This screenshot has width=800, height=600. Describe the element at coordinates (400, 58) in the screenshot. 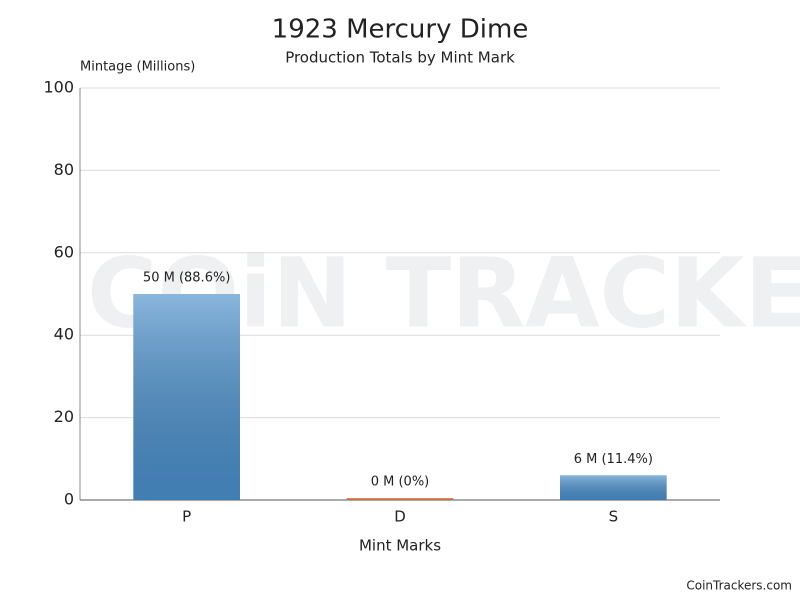

I see `chart-subtitle: Production Totals by Mint Mark` at that location.